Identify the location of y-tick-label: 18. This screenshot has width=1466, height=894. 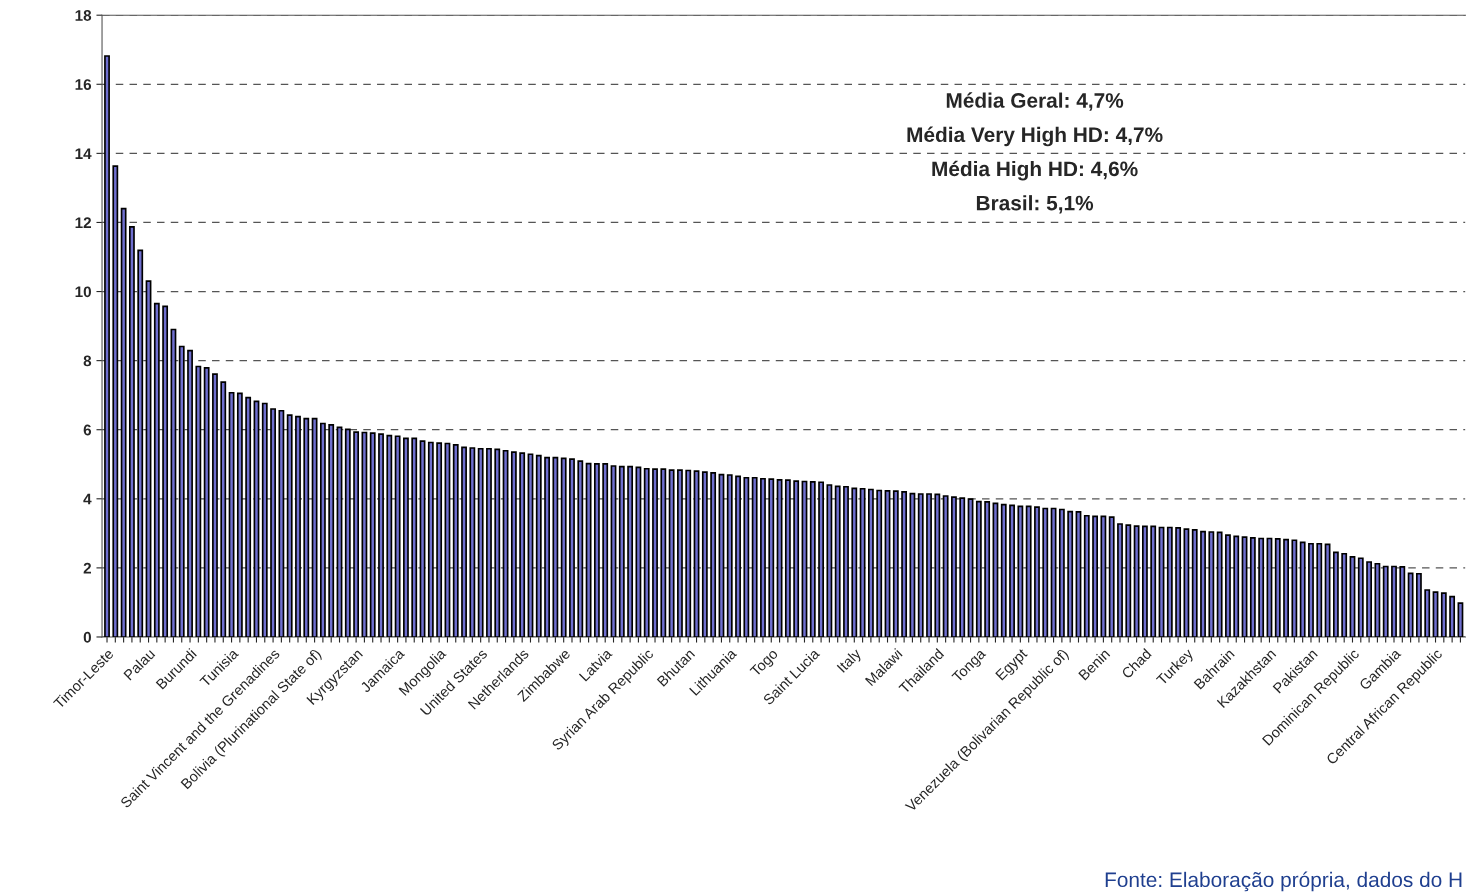
(83, 15).